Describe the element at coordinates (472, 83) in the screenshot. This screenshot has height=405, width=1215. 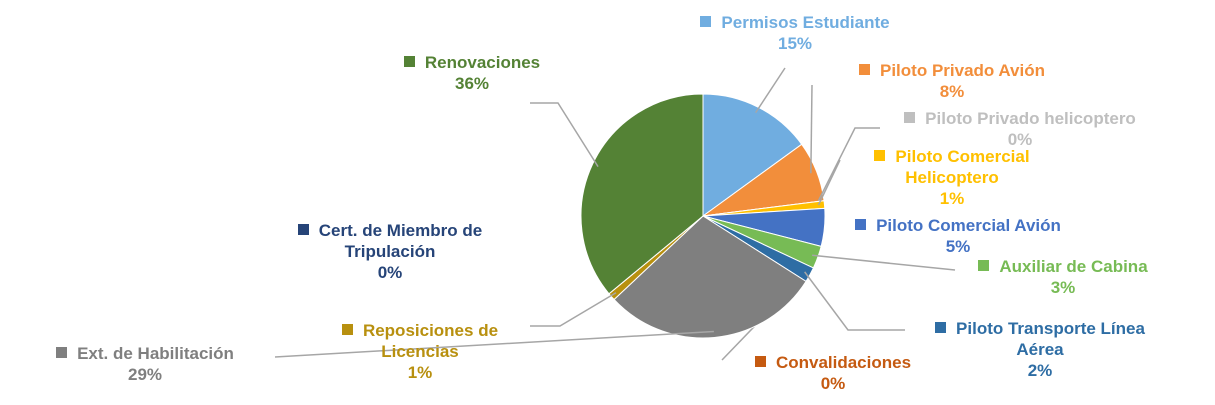
I see `value-label: 36%` at that location.